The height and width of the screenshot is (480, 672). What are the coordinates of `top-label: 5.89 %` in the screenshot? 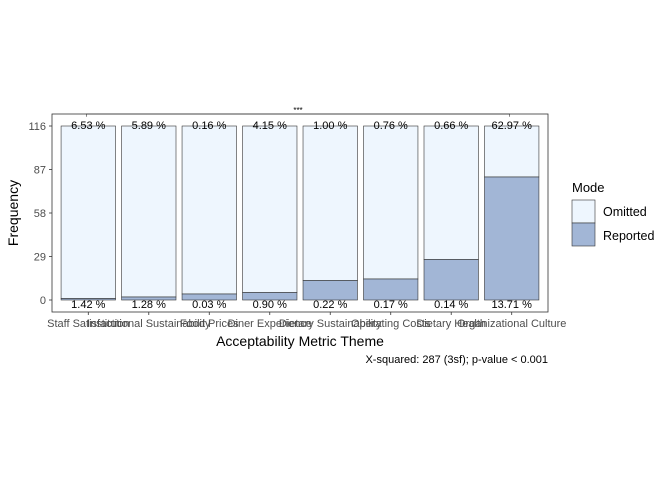 It's located at (149, 126).